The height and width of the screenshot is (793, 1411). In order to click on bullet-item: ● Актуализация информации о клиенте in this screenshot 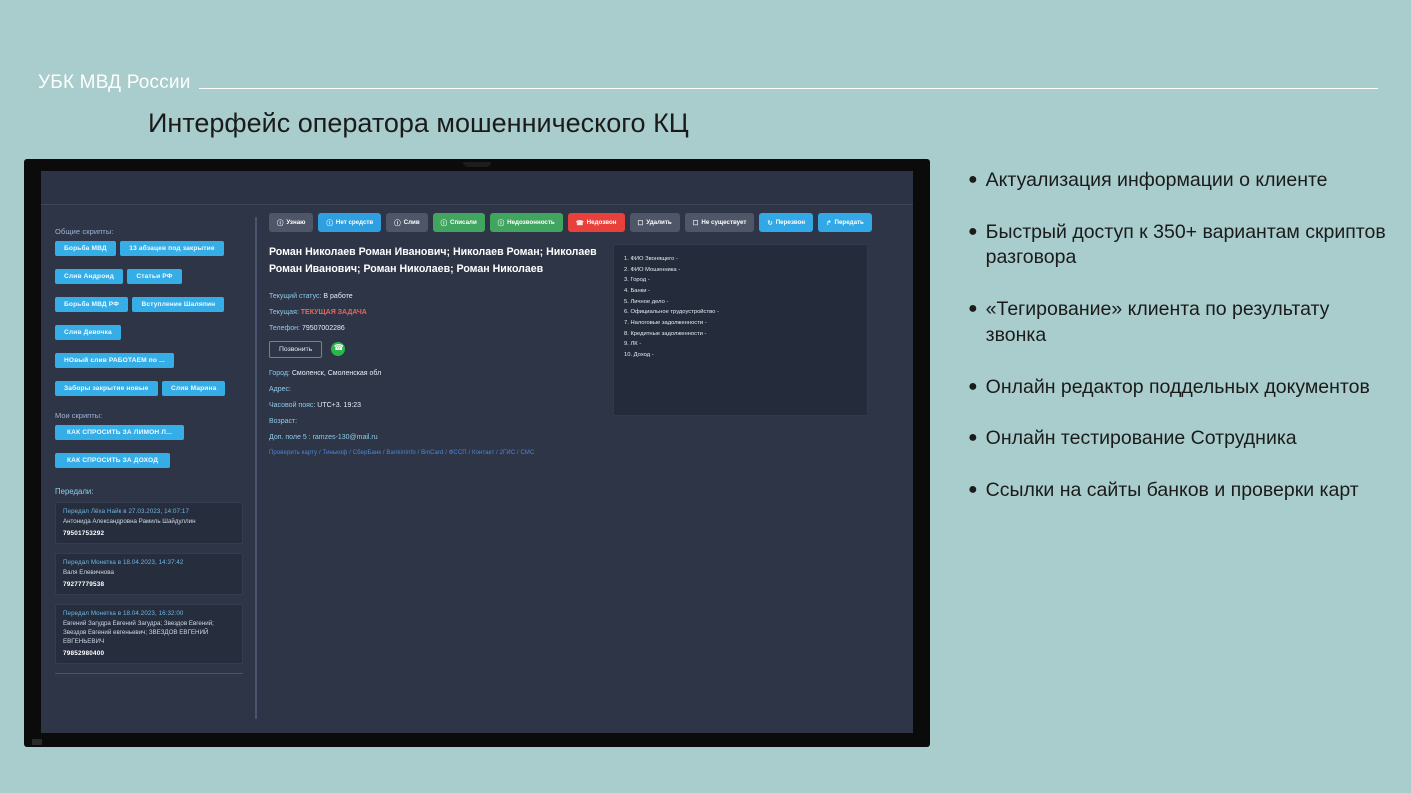, I will do `click(1178, 181)`.